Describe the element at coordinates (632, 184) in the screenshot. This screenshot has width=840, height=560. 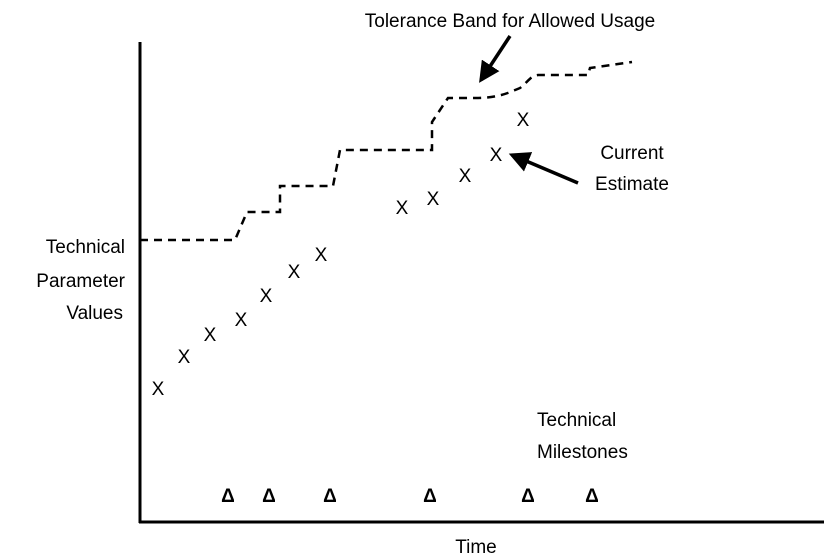
I see `estimate-label: Estimate` at that location.